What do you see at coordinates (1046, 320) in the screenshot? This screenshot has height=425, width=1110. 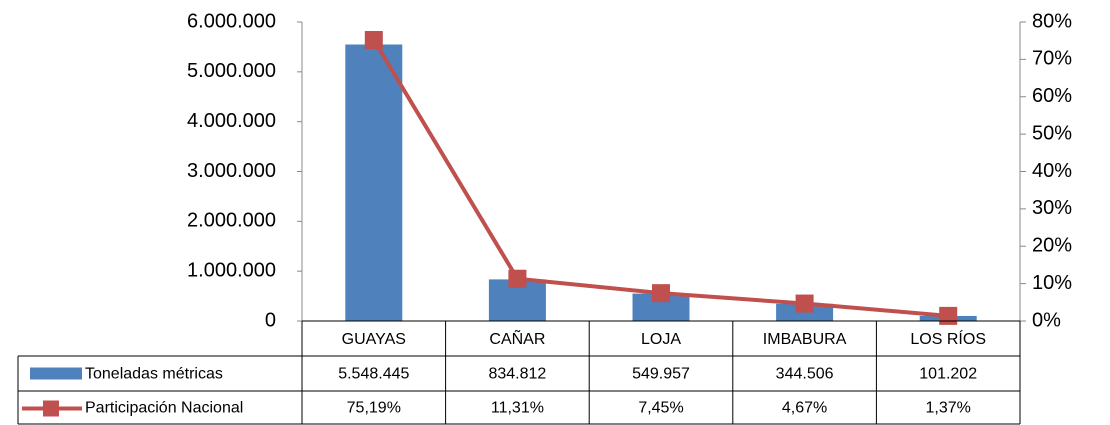 I see `y2-tick-label: 0%` at bounding box center [1046, 320].